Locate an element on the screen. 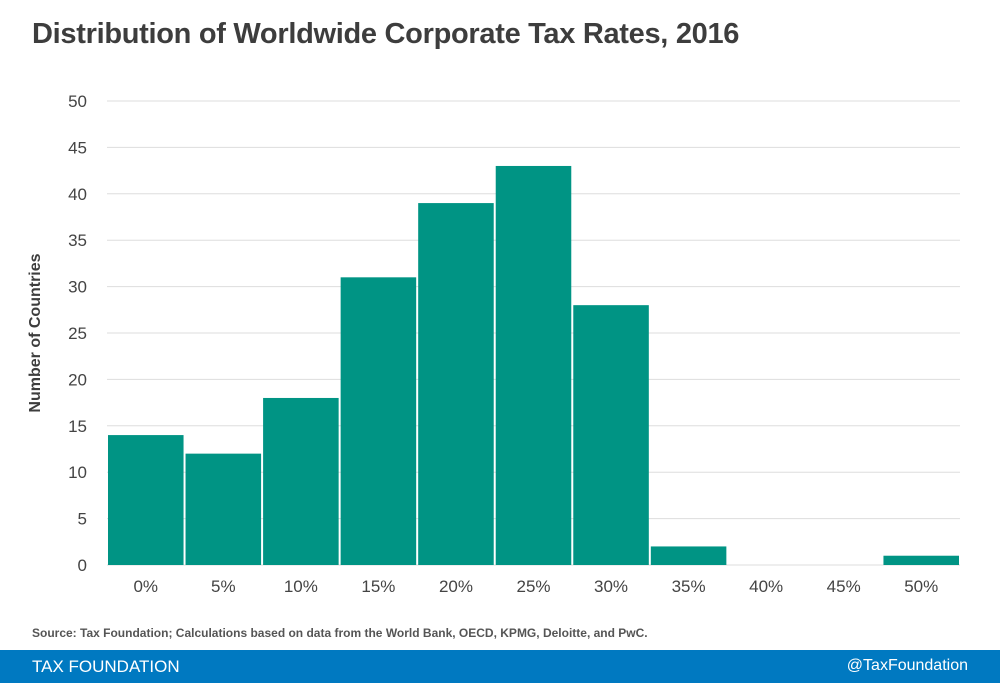 The image size is (1000, 683). x-tick-label: 0% is located at coordinates (145, 586).